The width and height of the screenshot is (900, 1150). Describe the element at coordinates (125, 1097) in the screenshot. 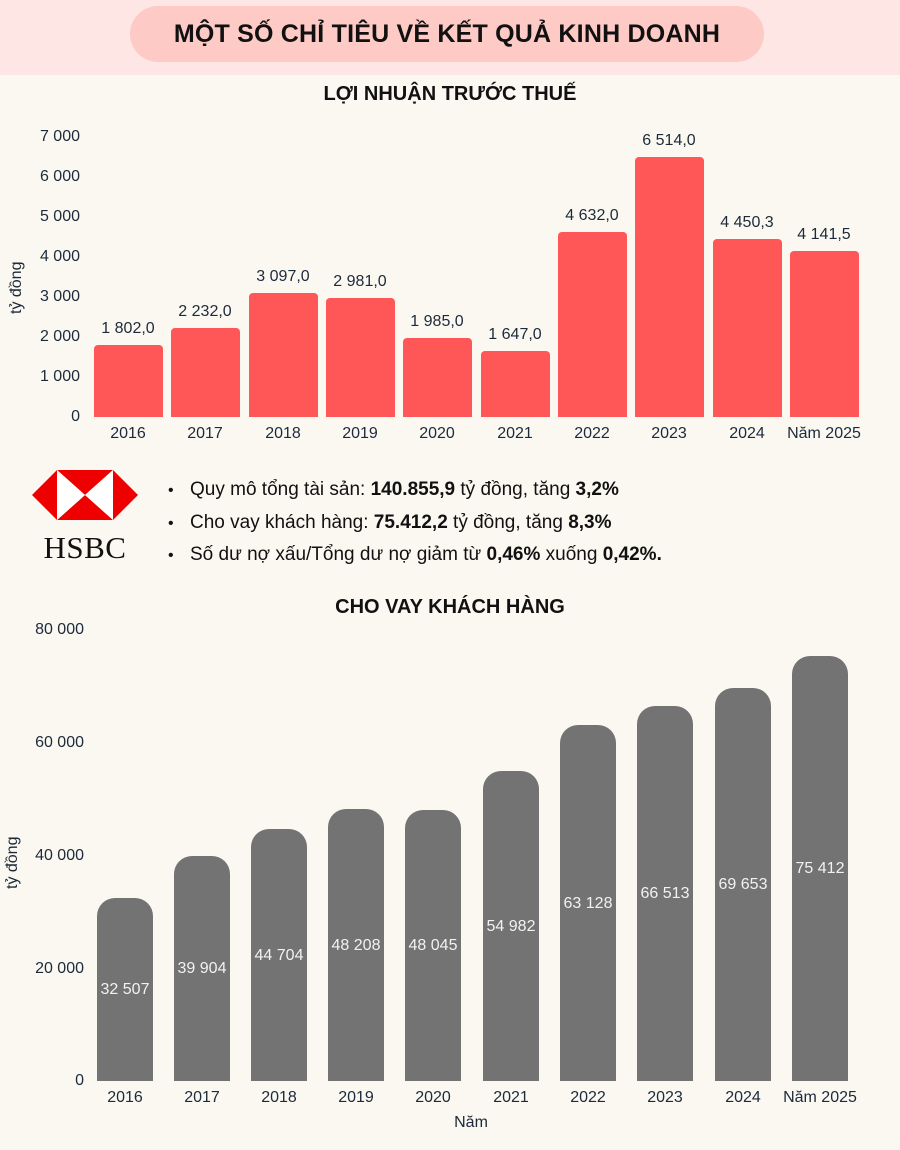

I see `loans-xtick: 2016` at that location.